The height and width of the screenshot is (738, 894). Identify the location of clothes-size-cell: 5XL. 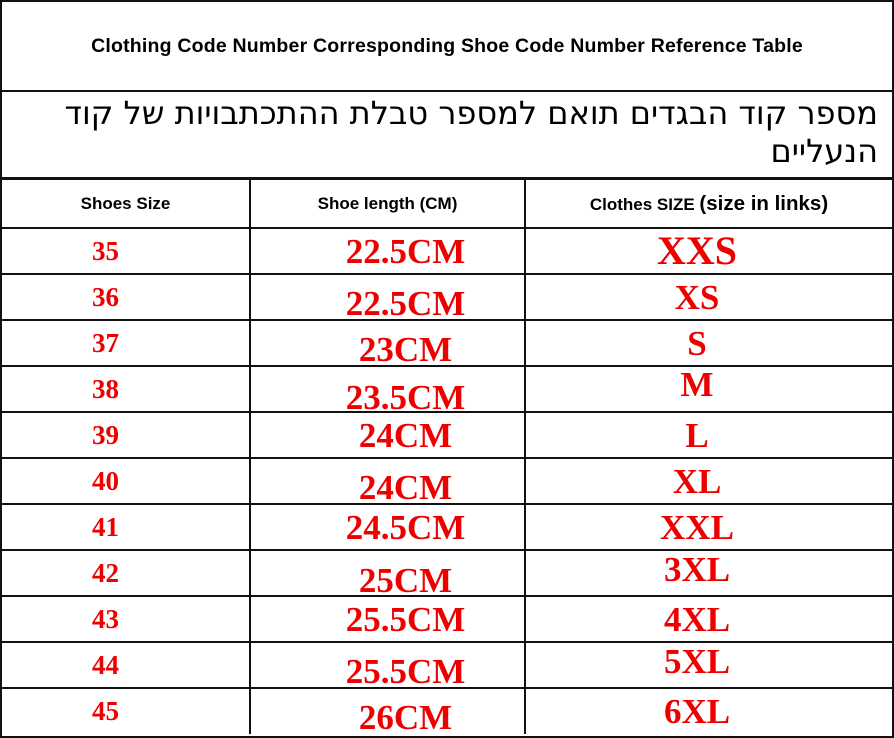
(708, 664).